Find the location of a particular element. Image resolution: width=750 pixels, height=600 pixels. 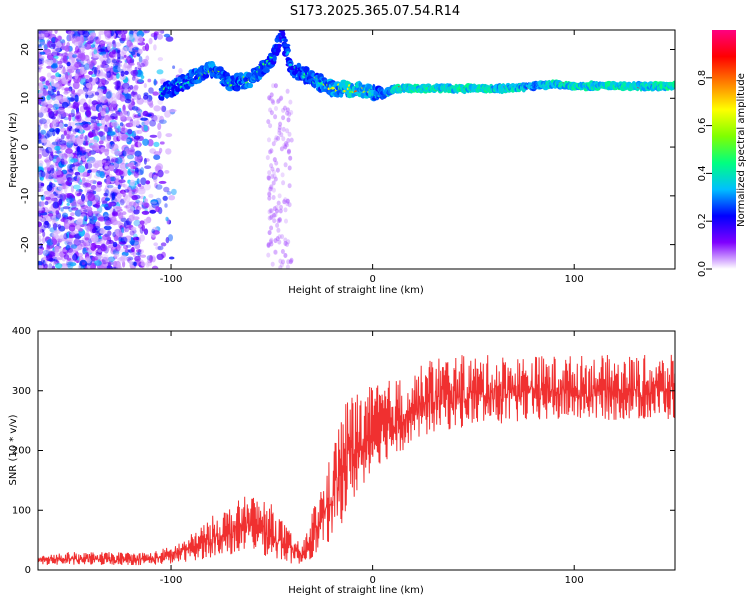

colorbar-ticks: 0.0 0.2 0.4 0.6 0.8 is located at coordinates (704, 173).